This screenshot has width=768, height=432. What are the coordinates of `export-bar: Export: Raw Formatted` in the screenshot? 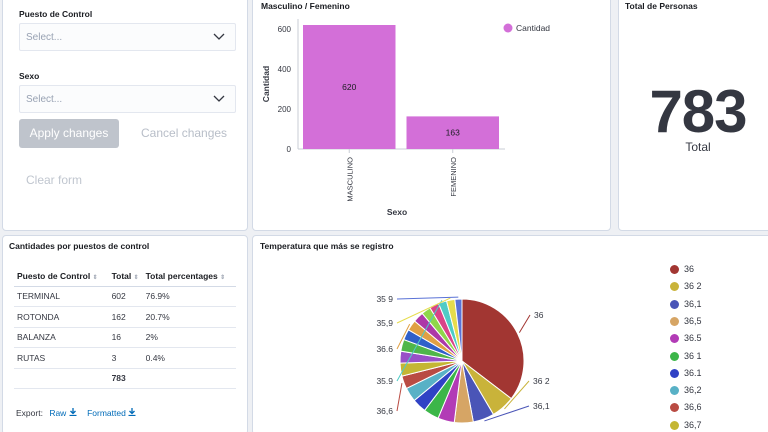 It's located at (76, 413).